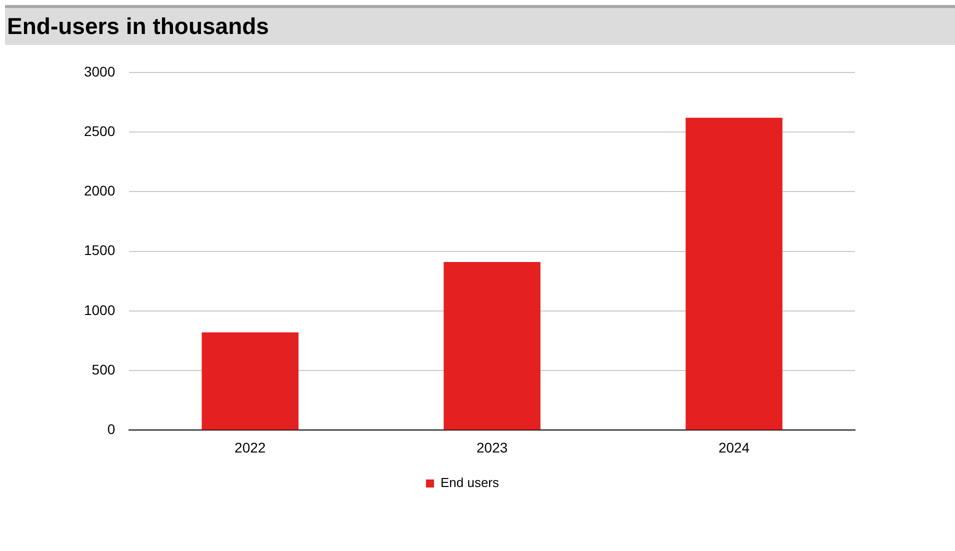 Image resolution: width=955 pixels, height=551 pixels. I want to click on y-tick-label: 500, so click(104, 369).